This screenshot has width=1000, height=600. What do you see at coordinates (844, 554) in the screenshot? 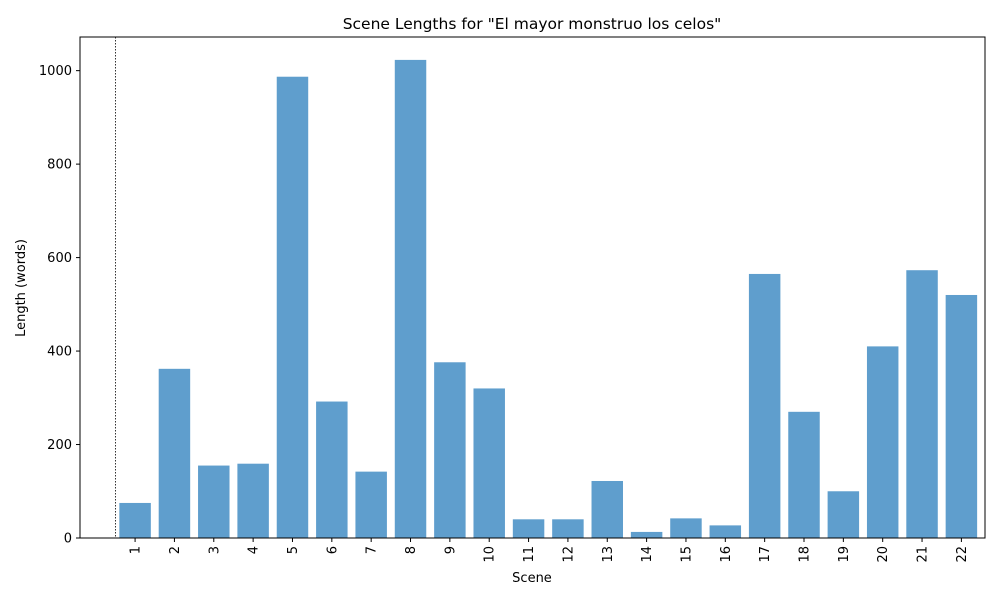
I see `x-tick-label: 19` at bounding box center [844, 554].